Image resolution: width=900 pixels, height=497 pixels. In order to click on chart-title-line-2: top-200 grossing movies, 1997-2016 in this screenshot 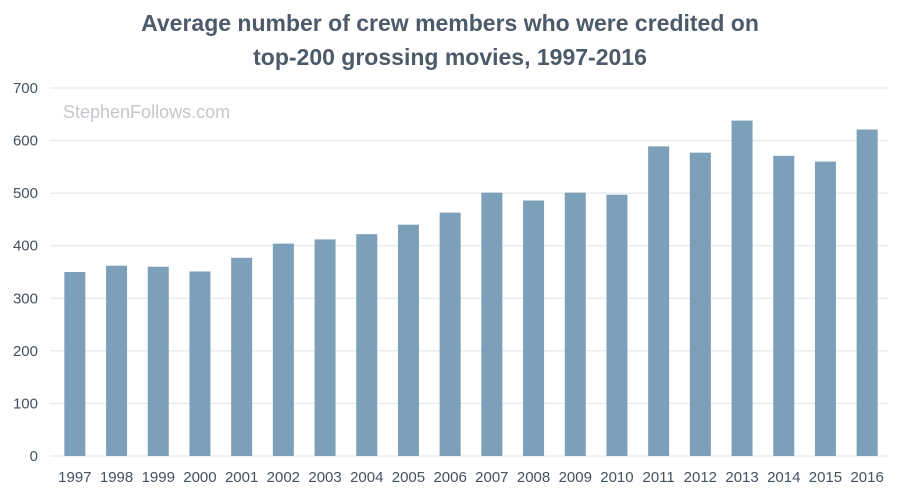, I will do `click(450, 57)`.